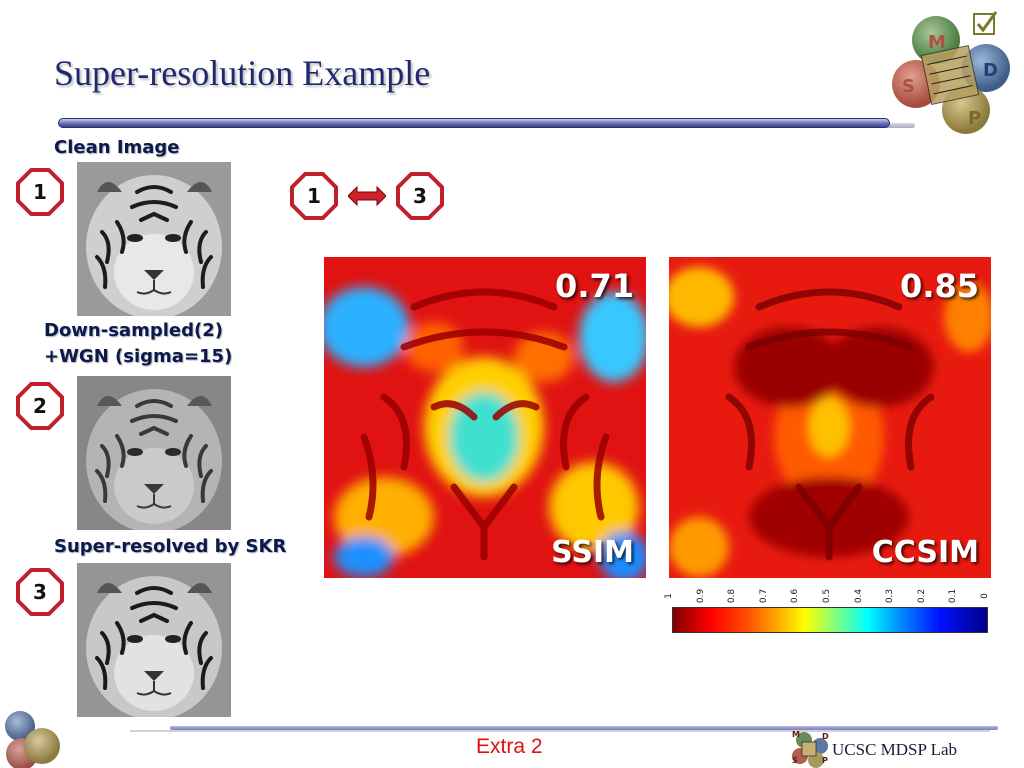  I want to click on badge-3-number: 3, so click(40, 592).